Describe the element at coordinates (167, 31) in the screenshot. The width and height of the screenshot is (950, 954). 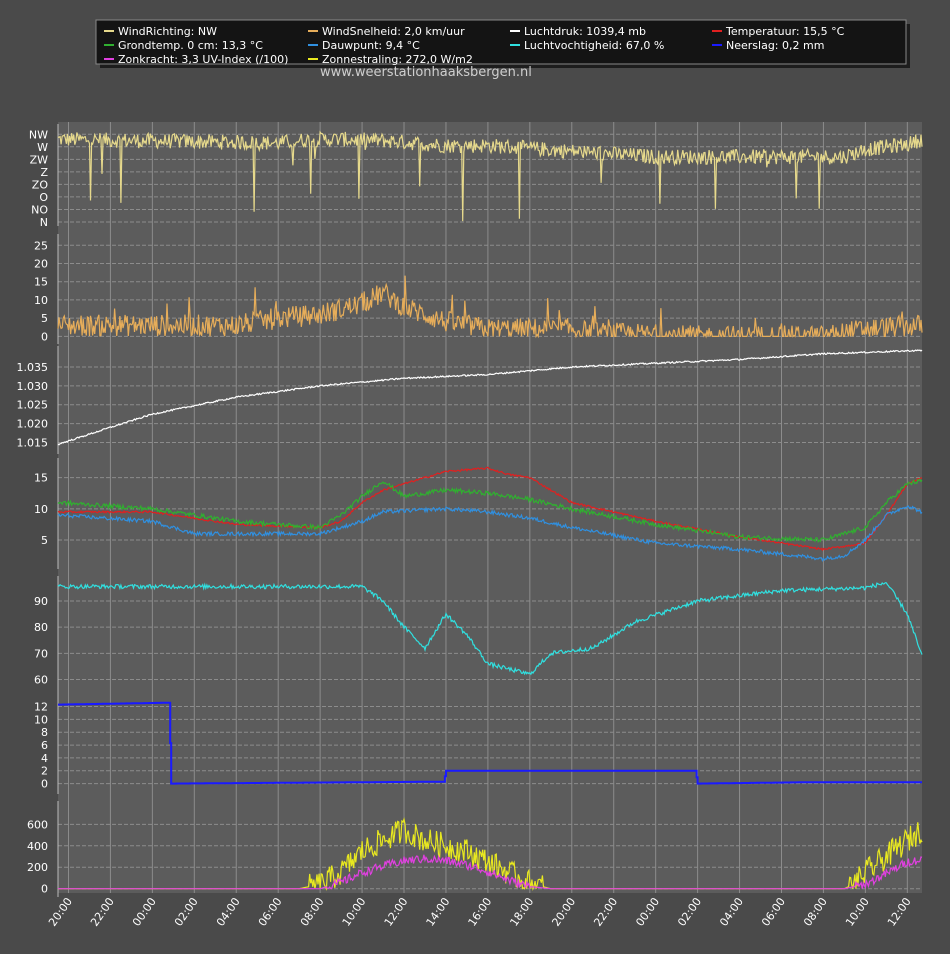
I see `legend-label: WindRichting: NW` at that location.